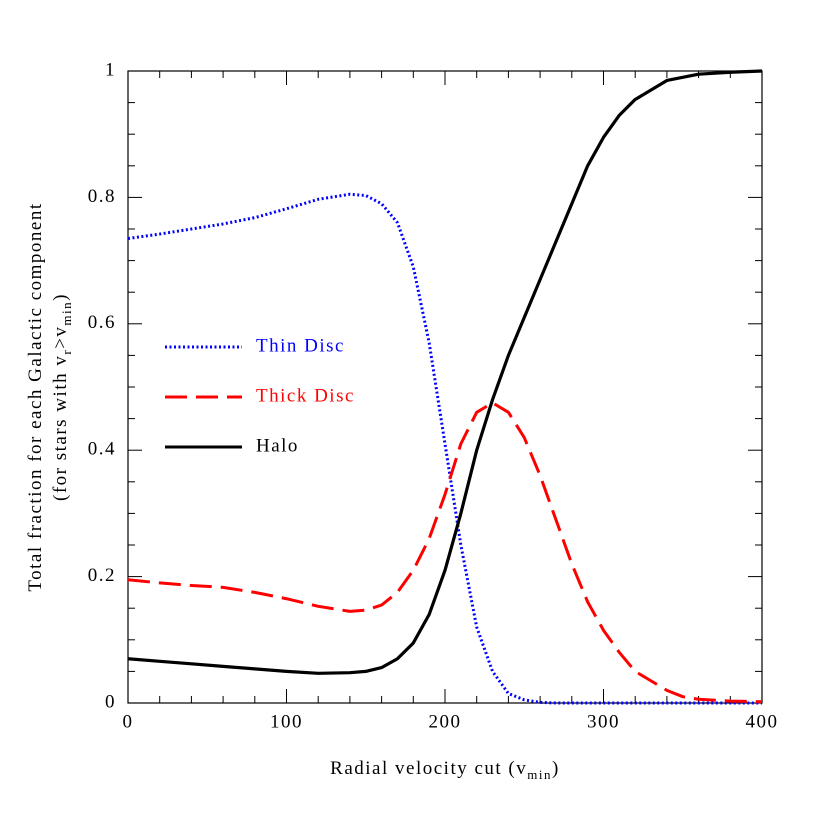 This screenshot has width=830, height=830. What do you see at coordinates (102, 196) in the screenshot?
I see `y-tick-label: 0.8` at bounding box center [102, 196].